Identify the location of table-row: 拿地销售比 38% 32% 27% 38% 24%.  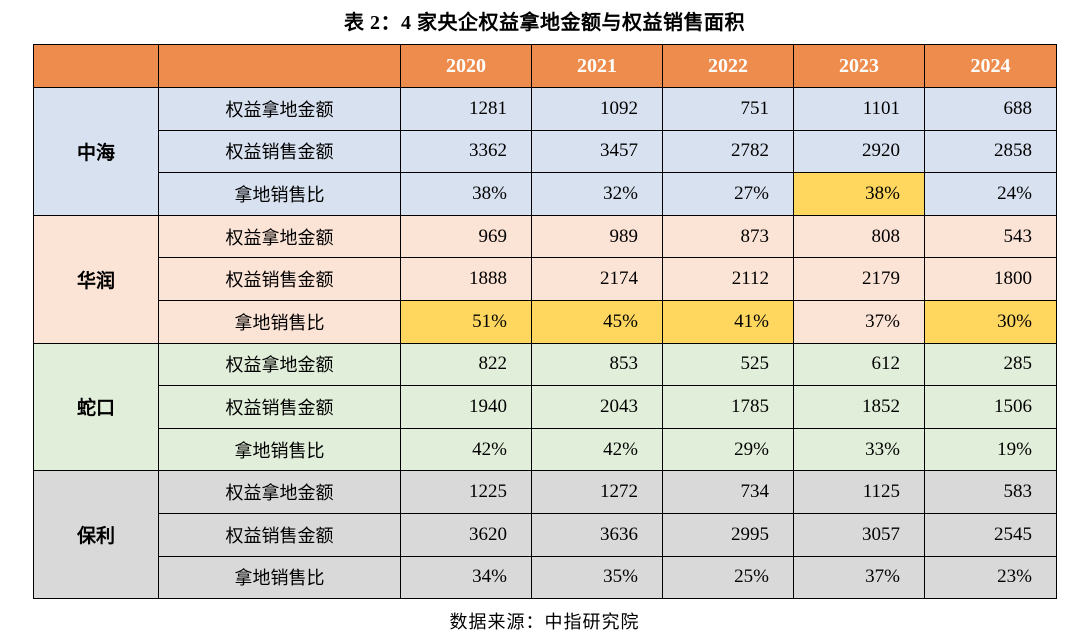
(545, 194).